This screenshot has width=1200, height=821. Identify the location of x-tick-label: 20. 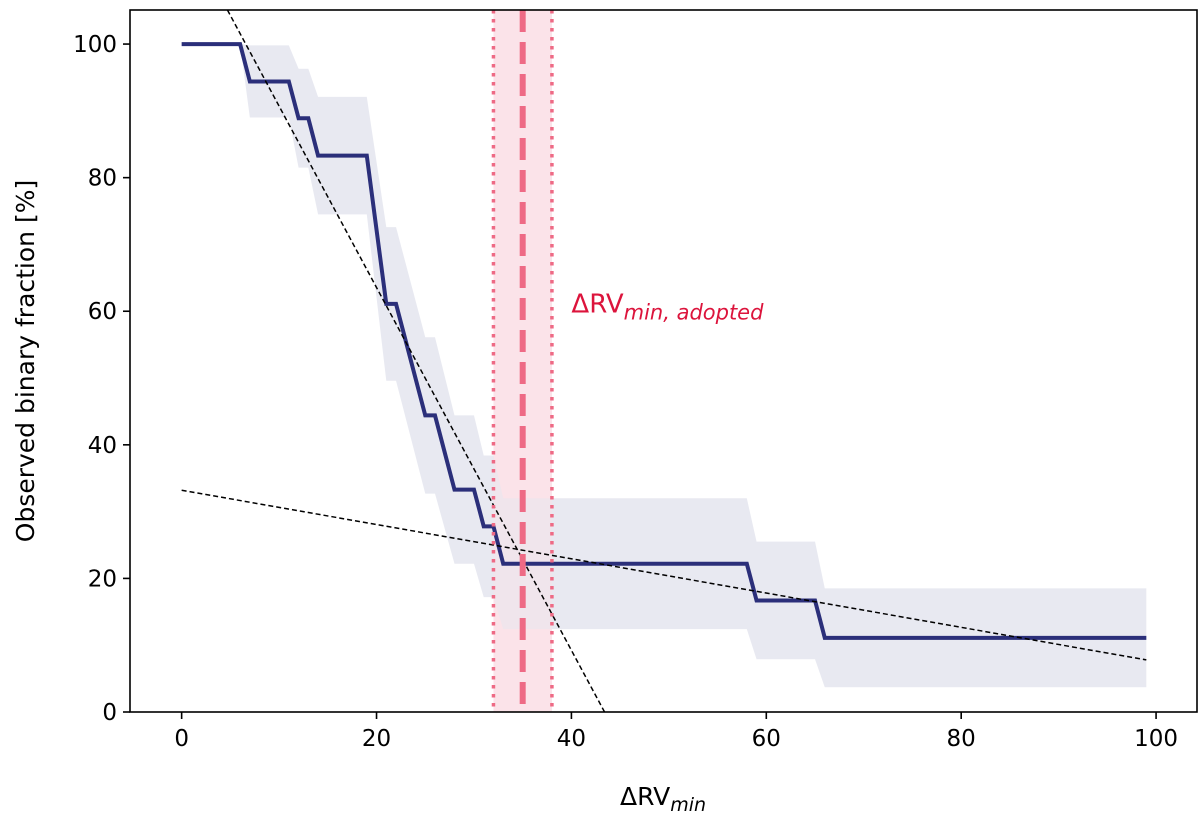
(376, 739).